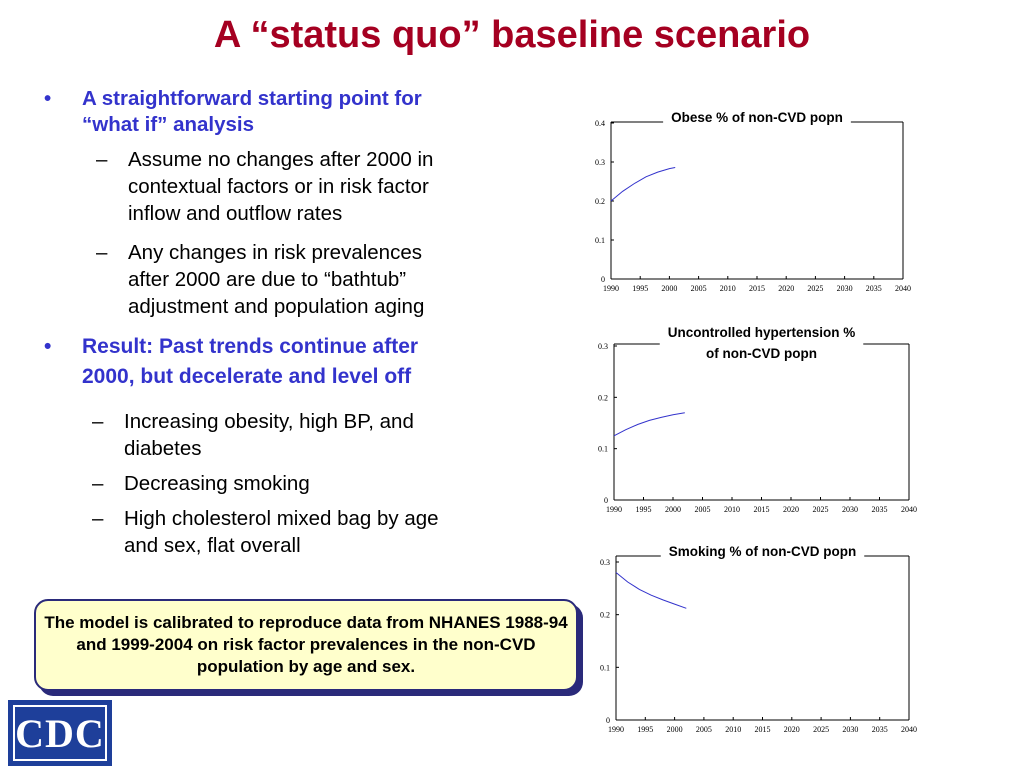 The width and height of the screenshot is (1024, 768). I want to click on hypertension-xtick-label: 2030, so click(850, 509).